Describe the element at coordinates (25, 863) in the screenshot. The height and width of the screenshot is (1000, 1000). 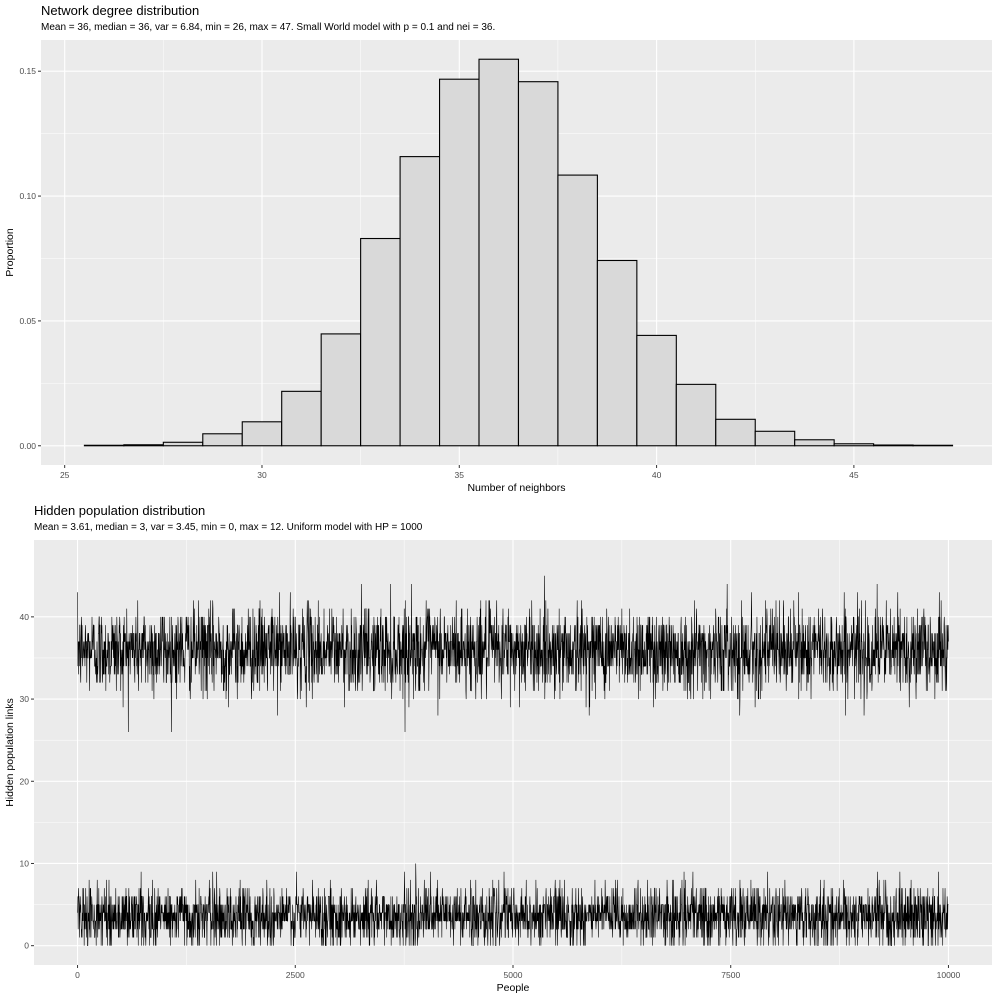
I see `y-tick-label: 10` at that location.